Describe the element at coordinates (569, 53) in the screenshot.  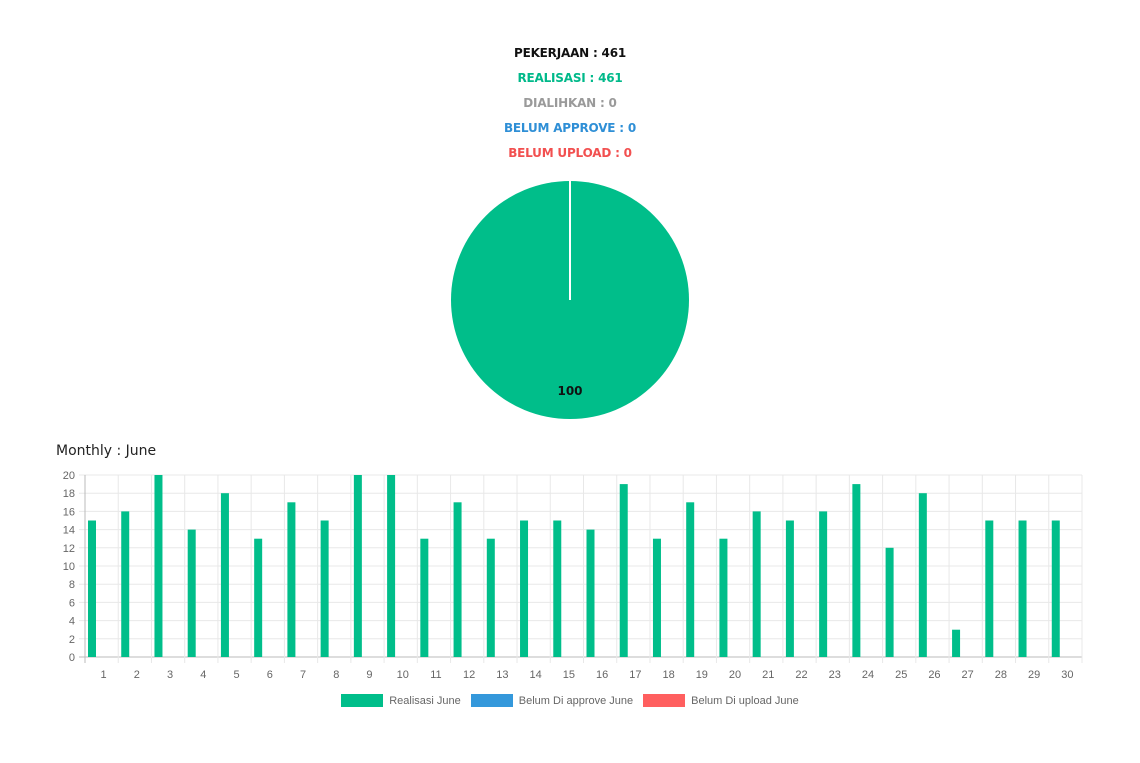
I see `pekerjaan-count: PEKERJAAN : 461` at that location.